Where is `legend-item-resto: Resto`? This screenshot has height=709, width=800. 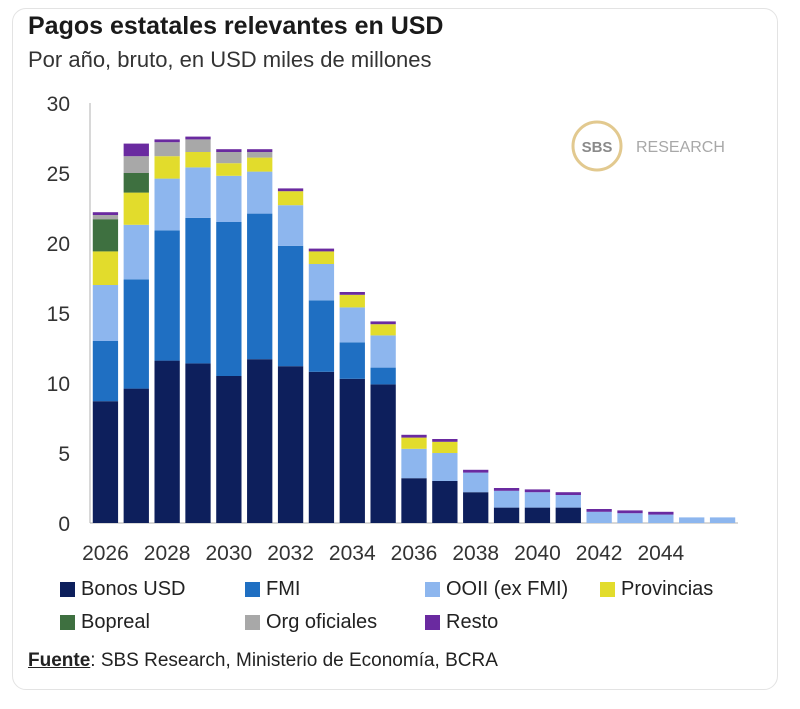
legend-item-resto: Resto is located at coordinates (461, 622).